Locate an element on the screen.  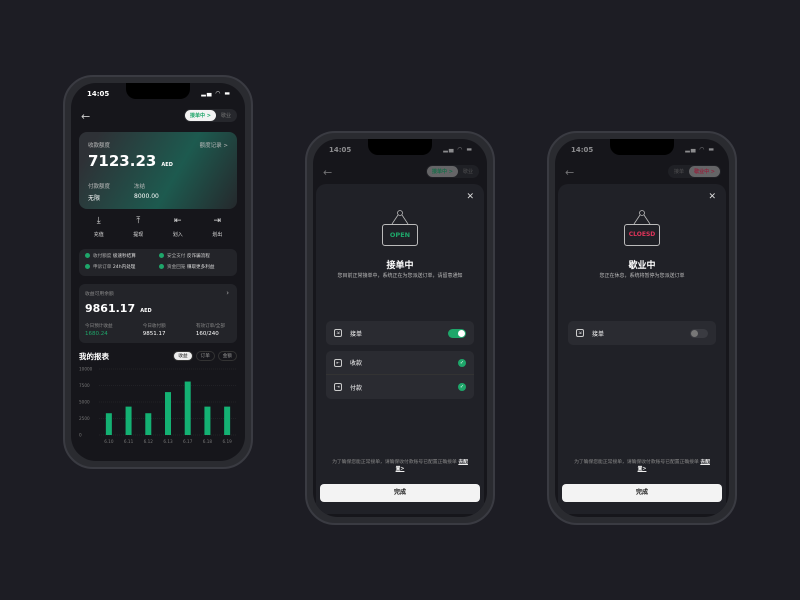
feature-value: 24h内处理 is located at coordinates (124, 267).